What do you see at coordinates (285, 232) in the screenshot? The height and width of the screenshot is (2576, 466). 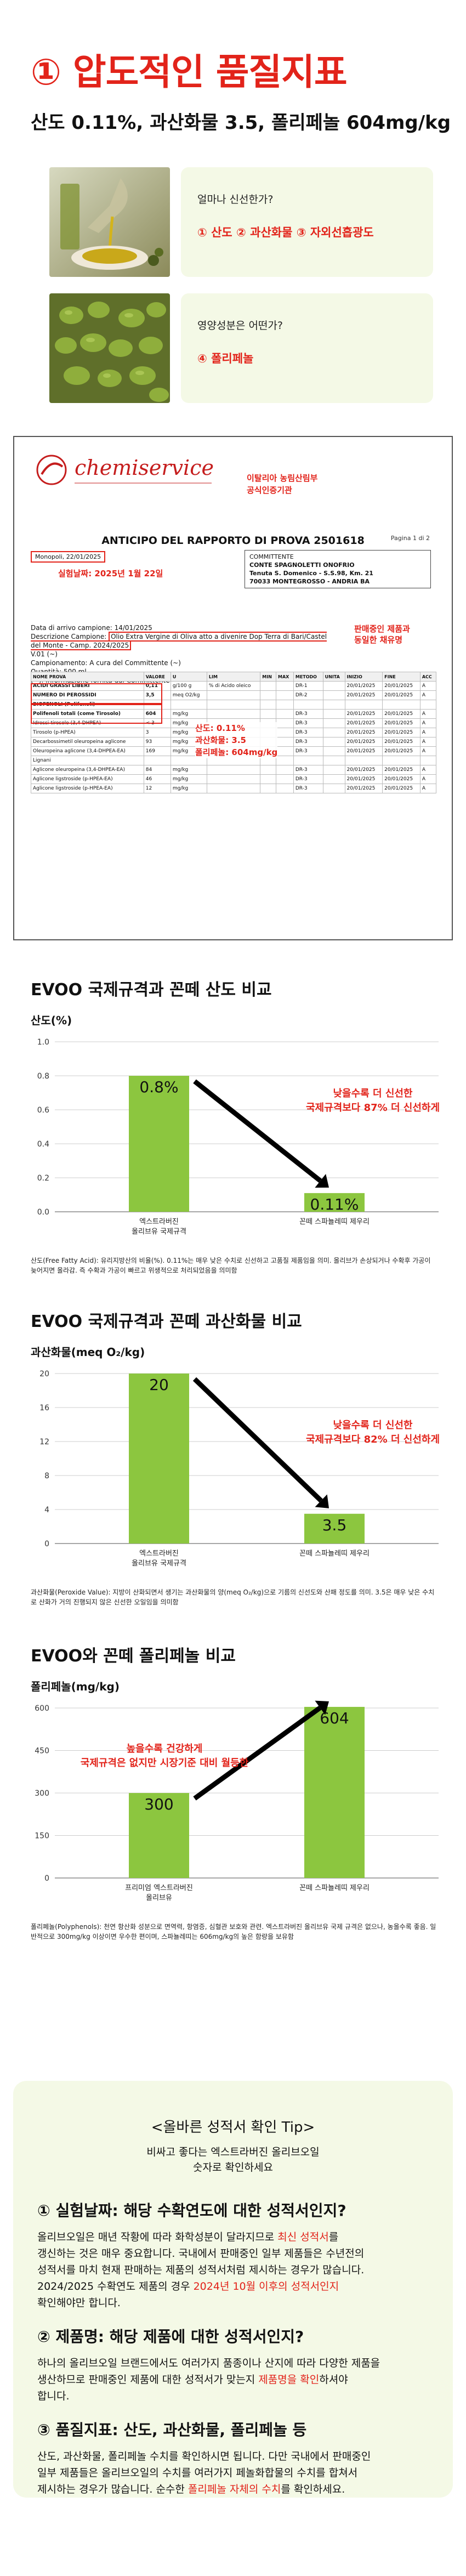 I see `freshness-answer: ① 산도 ② 과산화물 ③ 자외선흡광도` at bounding box center [285, 232].